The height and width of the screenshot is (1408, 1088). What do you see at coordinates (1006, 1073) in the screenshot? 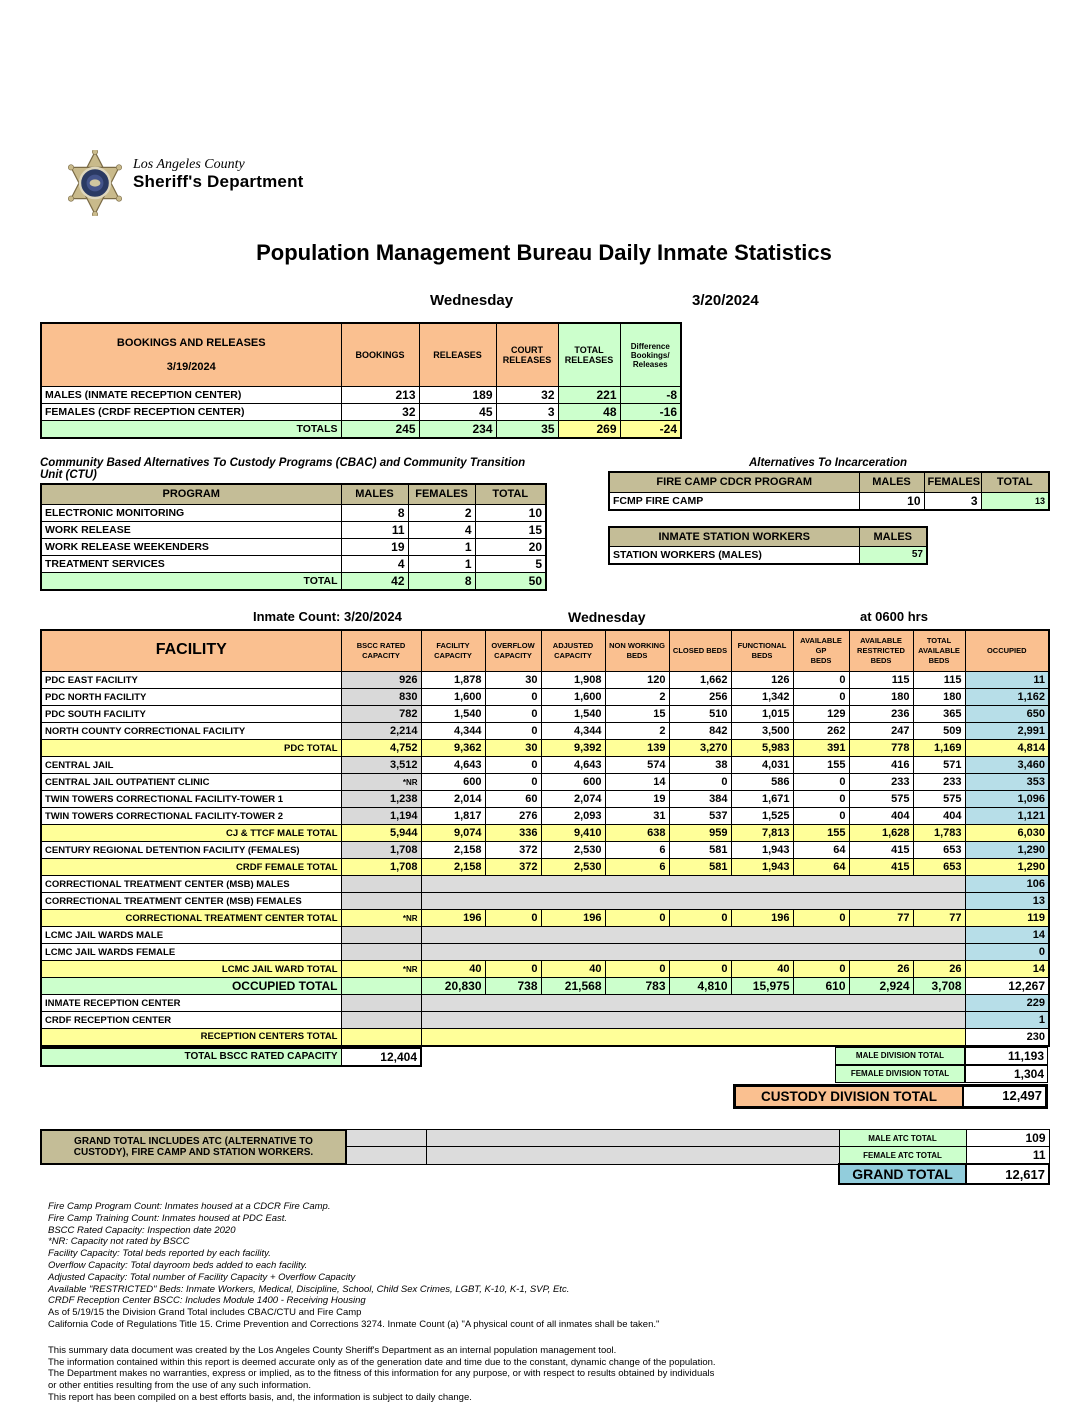
I see `female-division-total-value: 1,304` at bounding box center [1006, 1073].